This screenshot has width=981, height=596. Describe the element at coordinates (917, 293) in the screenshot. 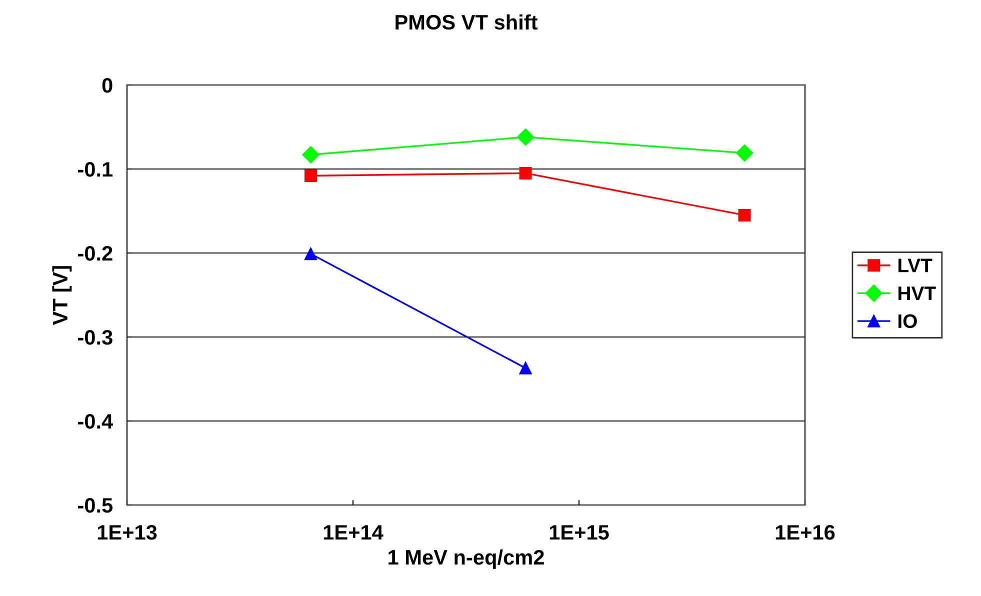

I see `legend-label: HVT` at that location.